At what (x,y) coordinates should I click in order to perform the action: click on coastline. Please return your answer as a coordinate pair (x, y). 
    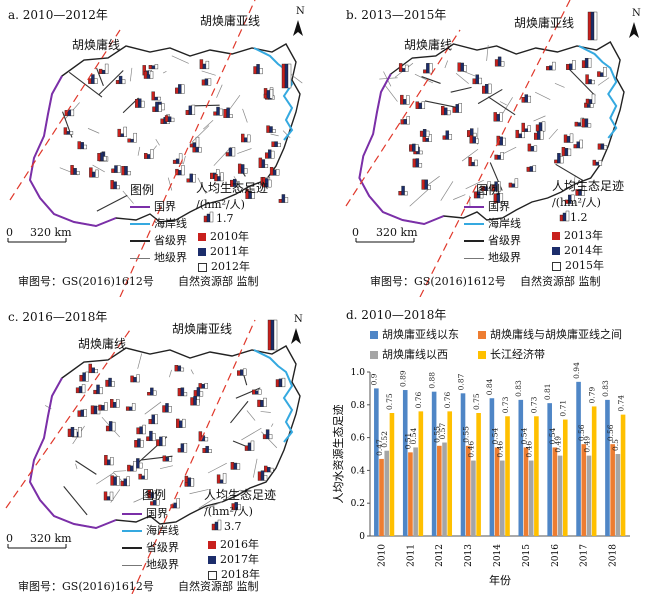
    Looking at the image, I should click on (598, 92).